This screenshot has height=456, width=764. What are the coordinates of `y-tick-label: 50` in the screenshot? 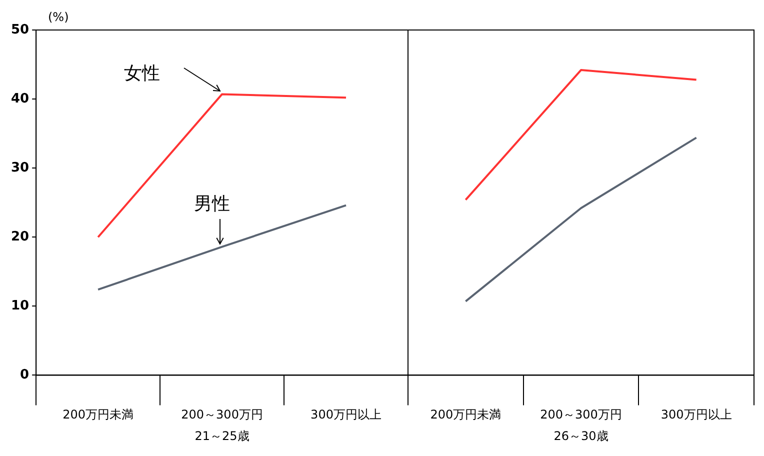 It's located at (20, 30).